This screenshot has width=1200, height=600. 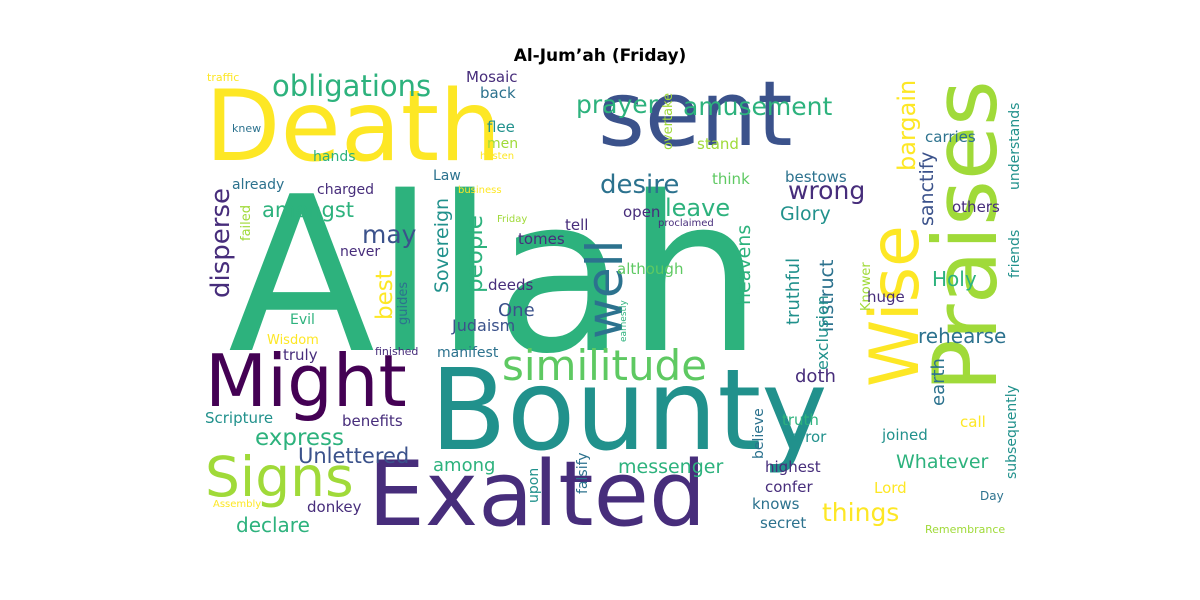 What do you see at coordinates (805, 214) in the screenshot?
I see `word-glory: Glory` at bounding box center [805, 214].